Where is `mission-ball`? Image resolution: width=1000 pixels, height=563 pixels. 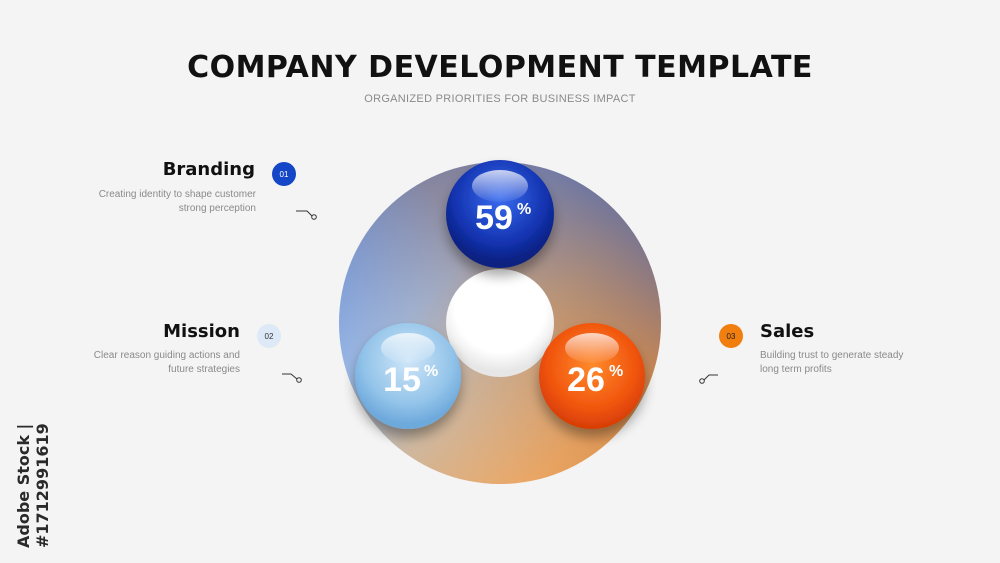
mission-ball is located at coordinates (408, 376).